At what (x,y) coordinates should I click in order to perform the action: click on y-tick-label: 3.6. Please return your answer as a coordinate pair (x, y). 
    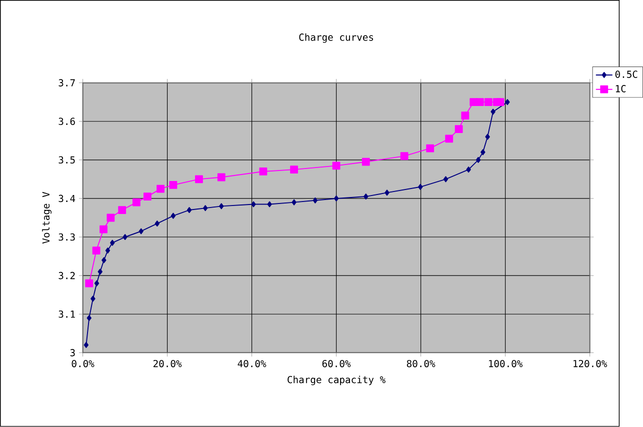
    Looking at the image, I should click on (66, 122).